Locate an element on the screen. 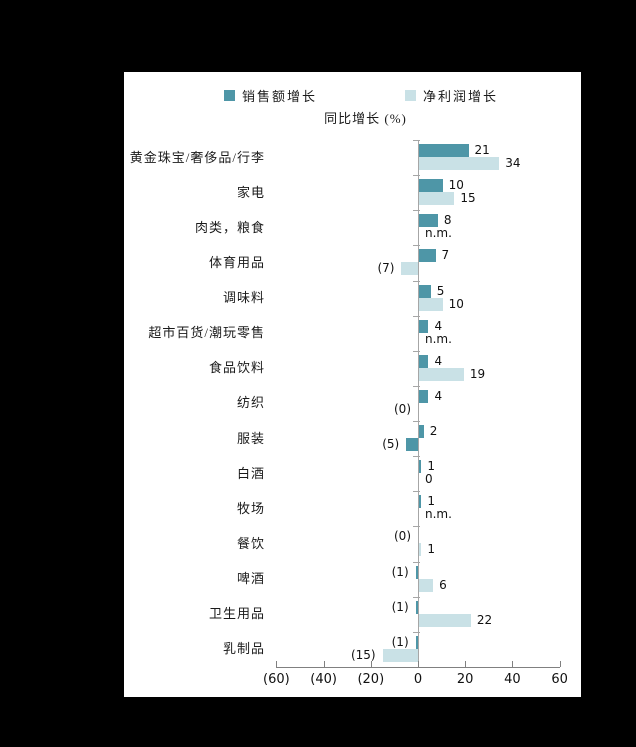 The width and height of the screenshot is (636, 747). x-tick-label: 20 is located at coordinates (465, 679).